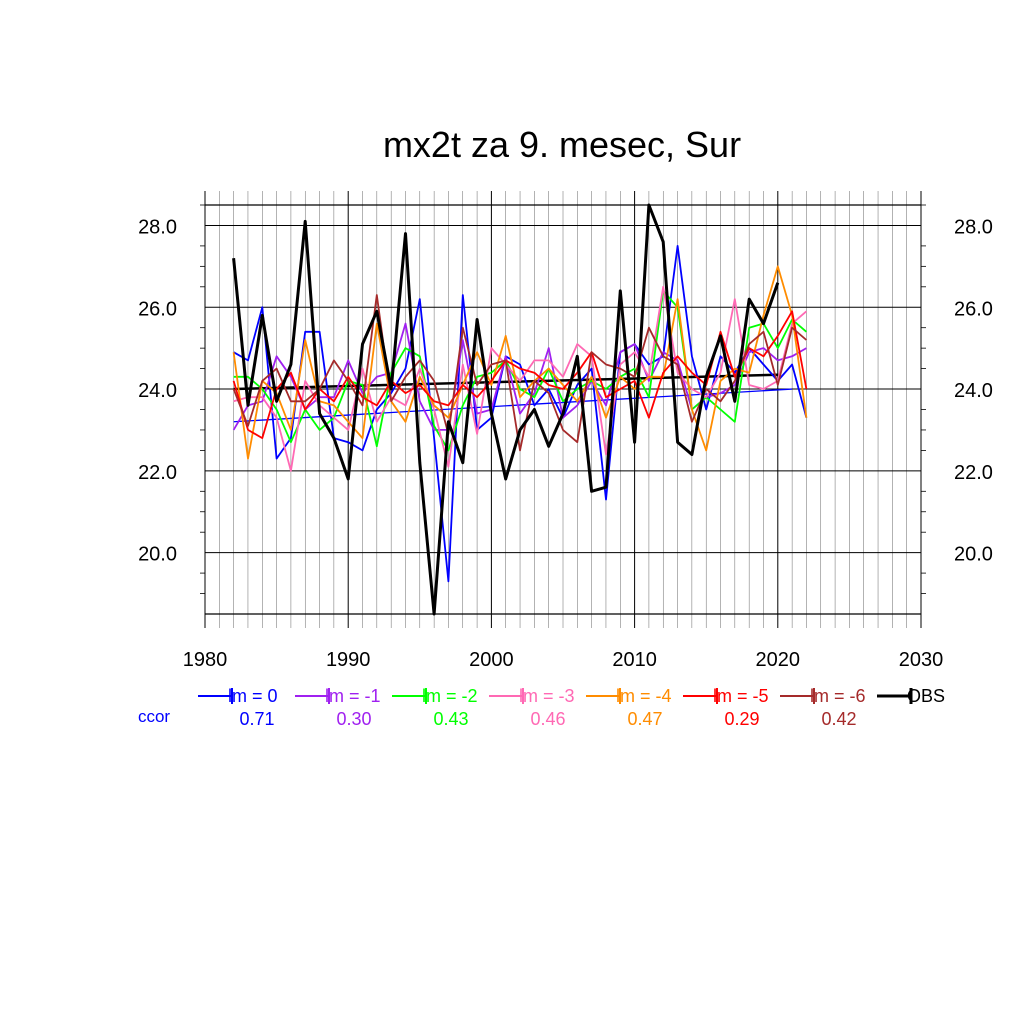 The height and width of the screenshot is (1024, 1024). Describe the element at coordinates (921, 660) in the screenshot. I see `x-tick-label-2030: 2030` at that location.